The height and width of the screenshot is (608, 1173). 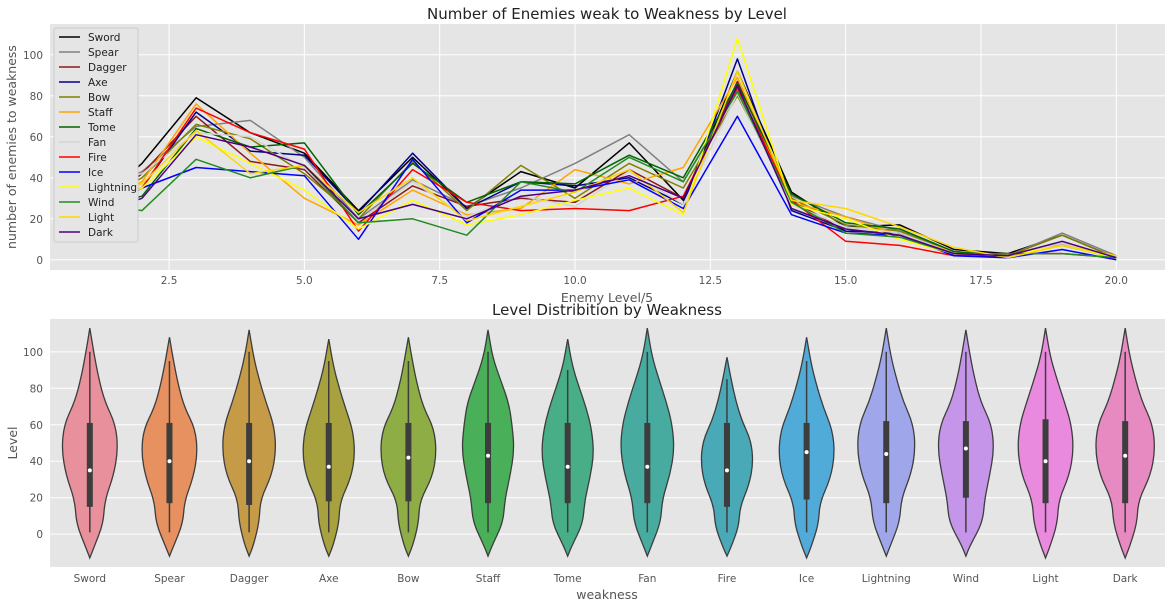 What do you see at coordinates (965, 443) in the screenshot?
I see `violin-wind` at bounding box center [965, 443].